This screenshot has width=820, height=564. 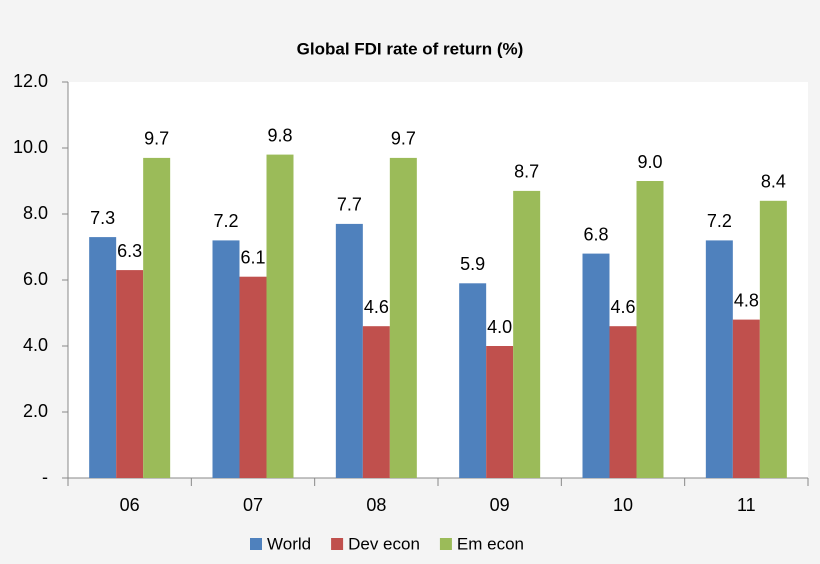 I want to click on value-label: 9.0, so click(x=649, y=162).